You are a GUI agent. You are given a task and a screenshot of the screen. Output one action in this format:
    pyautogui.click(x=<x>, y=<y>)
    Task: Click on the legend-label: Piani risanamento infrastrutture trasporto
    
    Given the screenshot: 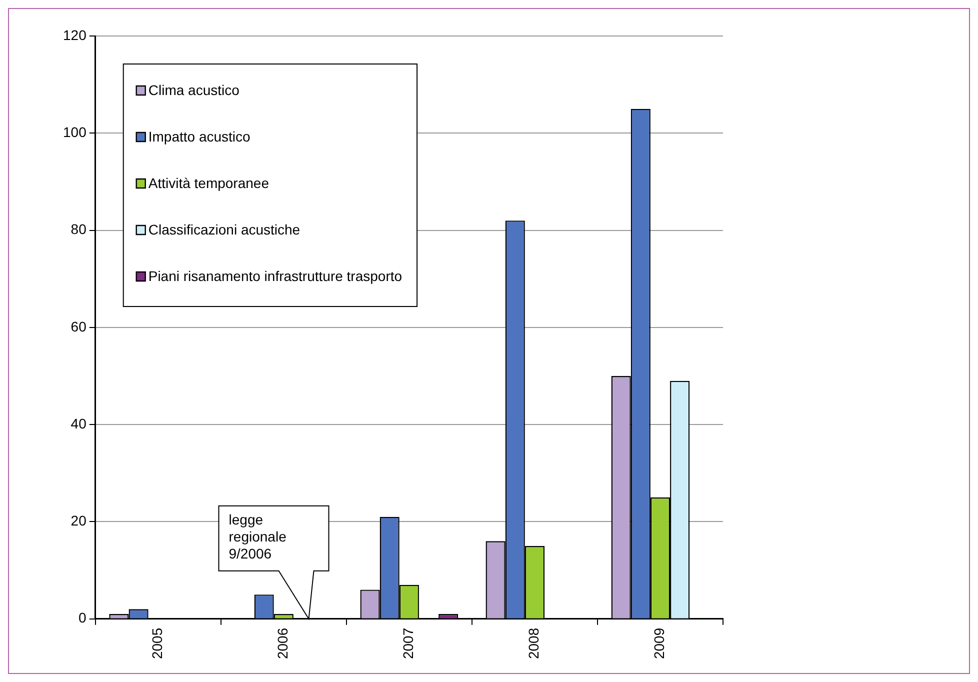 What is the action you would take?
    pyautogui.click(x=275, y=276)
    